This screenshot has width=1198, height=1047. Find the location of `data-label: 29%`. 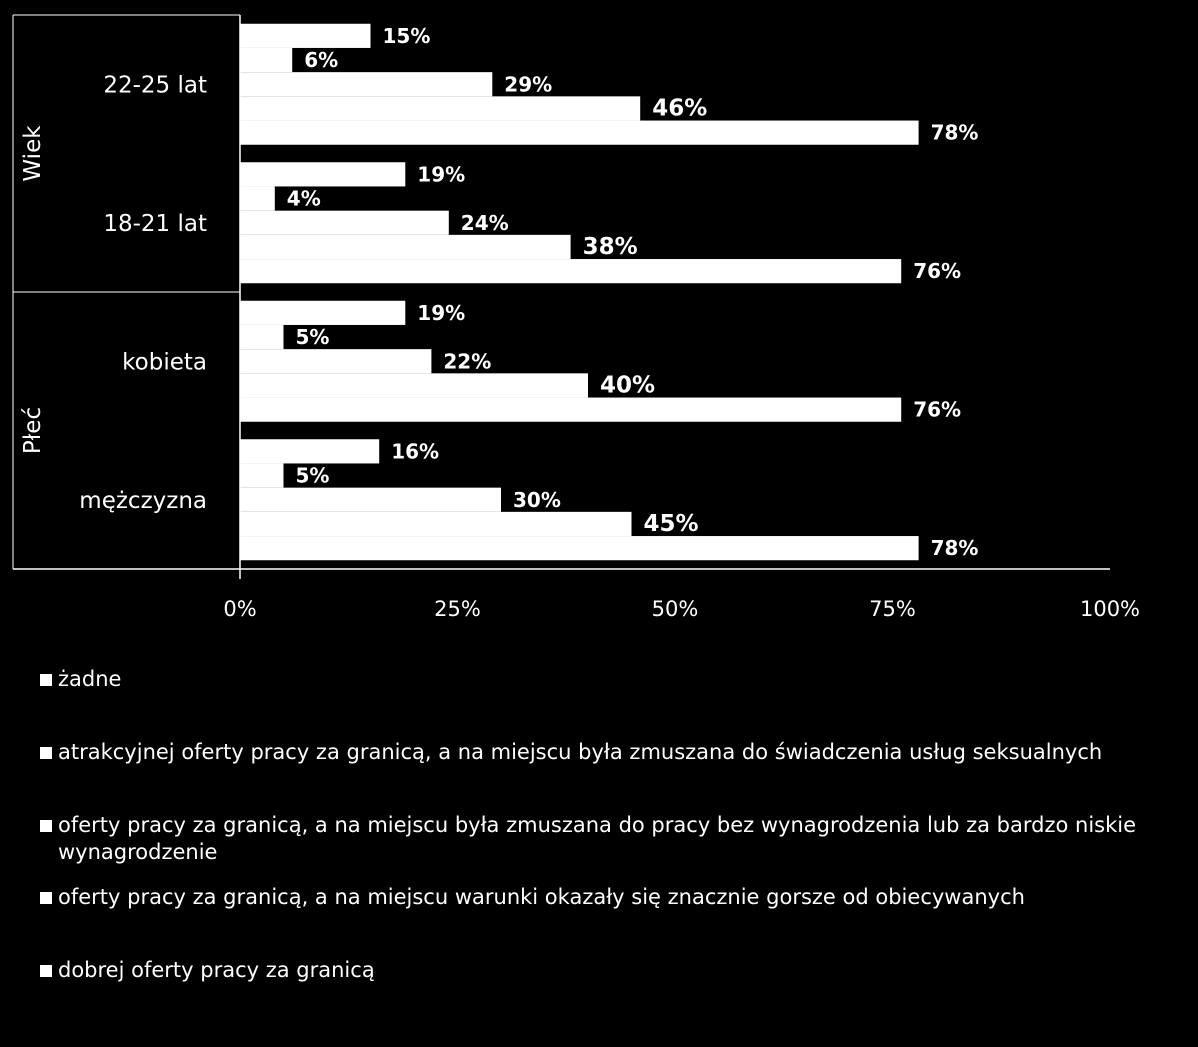

data-label: 29% is located at coordinates (528, 84).